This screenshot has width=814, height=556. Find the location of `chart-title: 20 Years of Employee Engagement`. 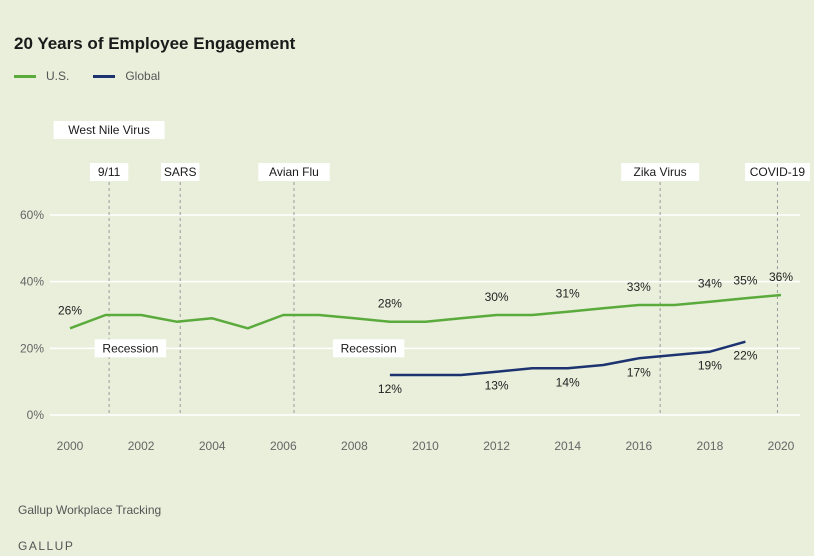

chart-title: 20 Years of Employee Engagement is located at coordinates (155, 43).